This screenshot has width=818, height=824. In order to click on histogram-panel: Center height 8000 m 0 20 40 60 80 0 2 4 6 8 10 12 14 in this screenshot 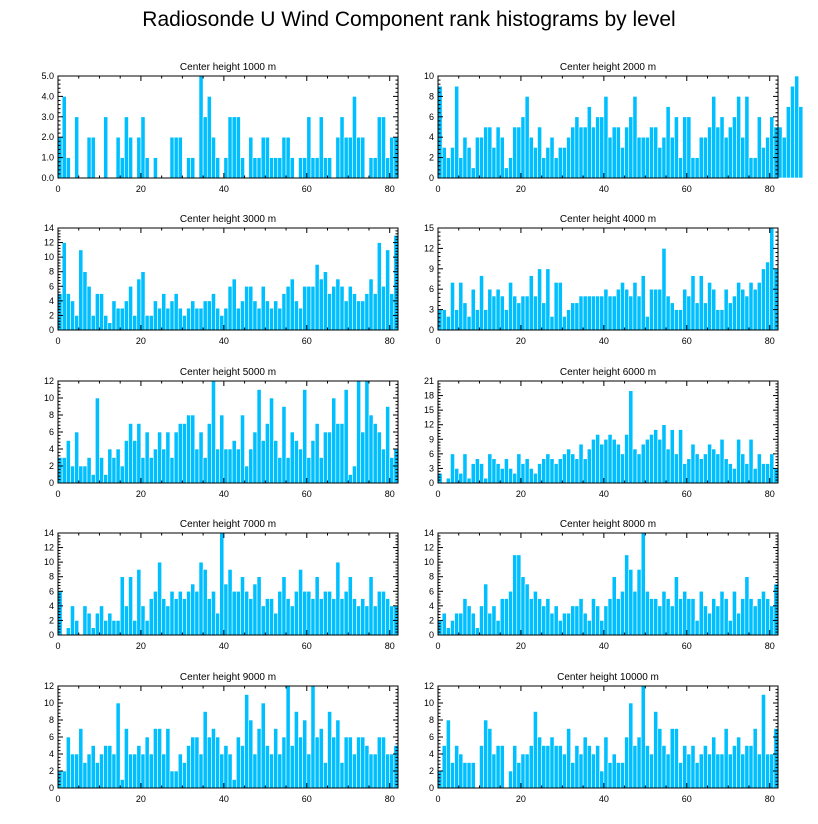, I will do `click(601, 585)`.